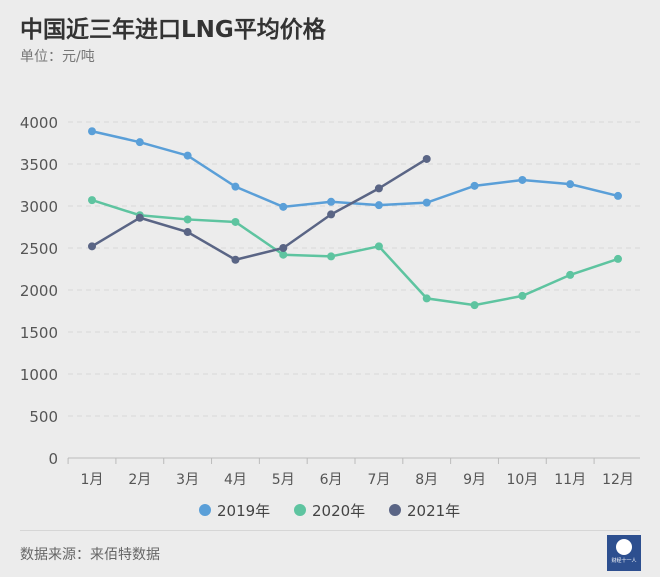 Image resolution: width=660 pixels, height=577 pixels. What do you see at coordinates (283, 480) in the screenshot?
I see `x-tick-label: 5月` at bounding box center [283, 480].